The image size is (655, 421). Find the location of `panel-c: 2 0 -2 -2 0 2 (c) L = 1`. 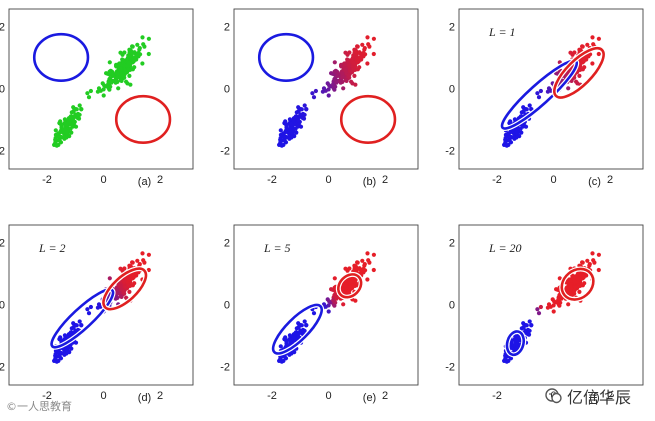

panel-c: 2 0 -2 -2 0 2 (c) L = 1 is located at coordinates (544, 98).